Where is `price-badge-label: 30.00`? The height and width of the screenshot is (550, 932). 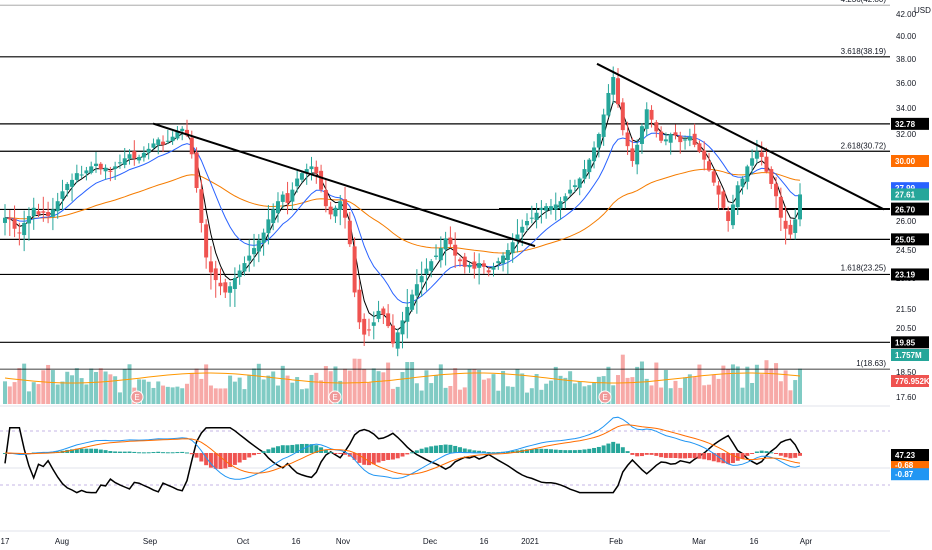
price-badge-label: 30.00 is located at coordinates (905, 161).